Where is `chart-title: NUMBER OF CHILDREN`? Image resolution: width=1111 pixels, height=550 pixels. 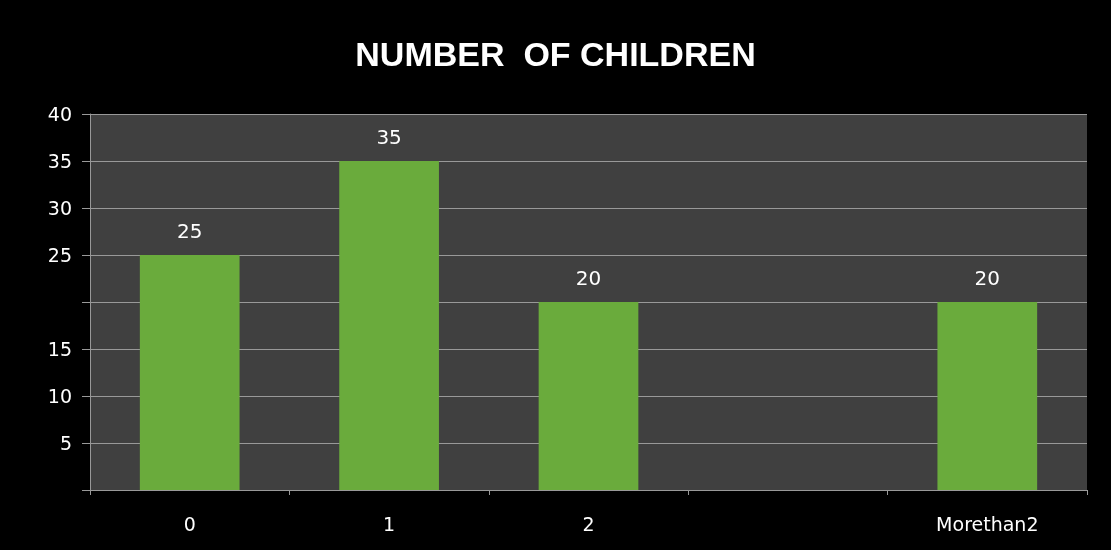
chart-title: NUMBER OF CHILDREN is located at coordinates (555, 54).